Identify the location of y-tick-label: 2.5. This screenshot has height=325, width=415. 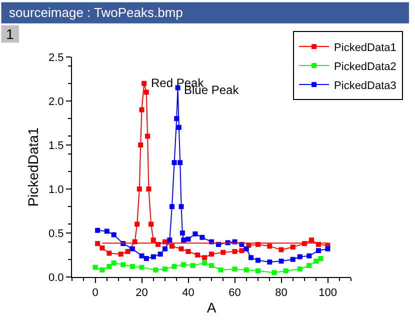
(56, 58).